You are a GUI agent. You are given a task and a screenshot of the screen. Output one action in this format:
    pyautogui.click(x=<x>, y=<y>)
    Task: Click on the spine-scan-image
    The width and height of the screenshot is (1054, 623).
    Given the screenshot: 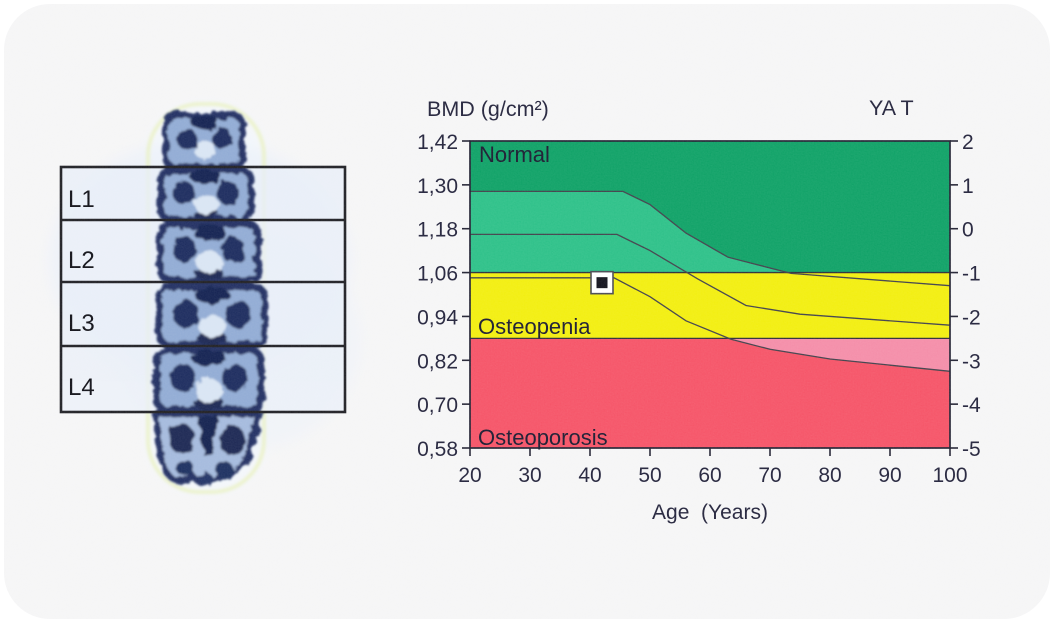 What is the action you would take?
    pyautogui.click(x=210, y=298)
    